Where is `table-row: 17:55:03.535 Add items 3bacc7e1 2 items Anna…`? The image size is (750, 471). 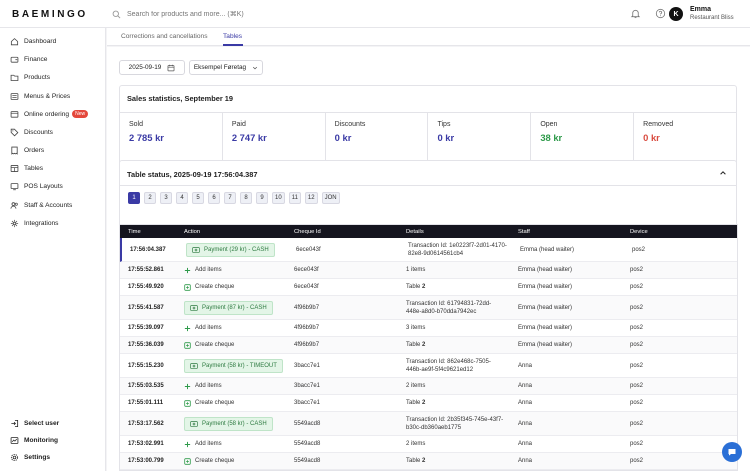
table-row: 17:55:03.535 Add items 3bacc7e1 2 items Anna… is located at coordinates (428, 386).